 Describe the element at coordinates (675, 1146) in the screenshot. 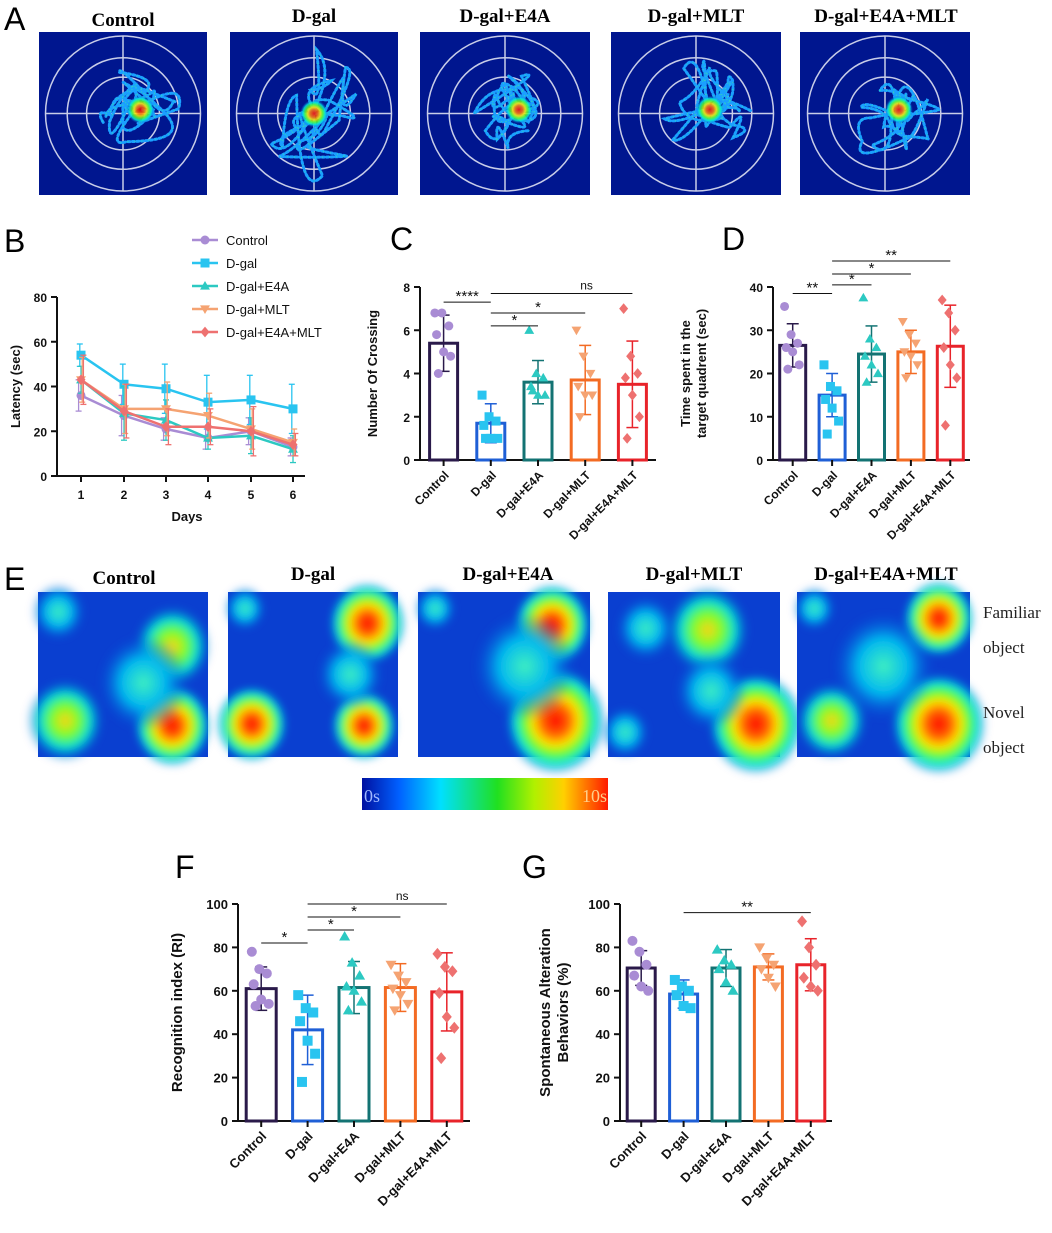

I see `x-tick-label: D-gal` at that location.